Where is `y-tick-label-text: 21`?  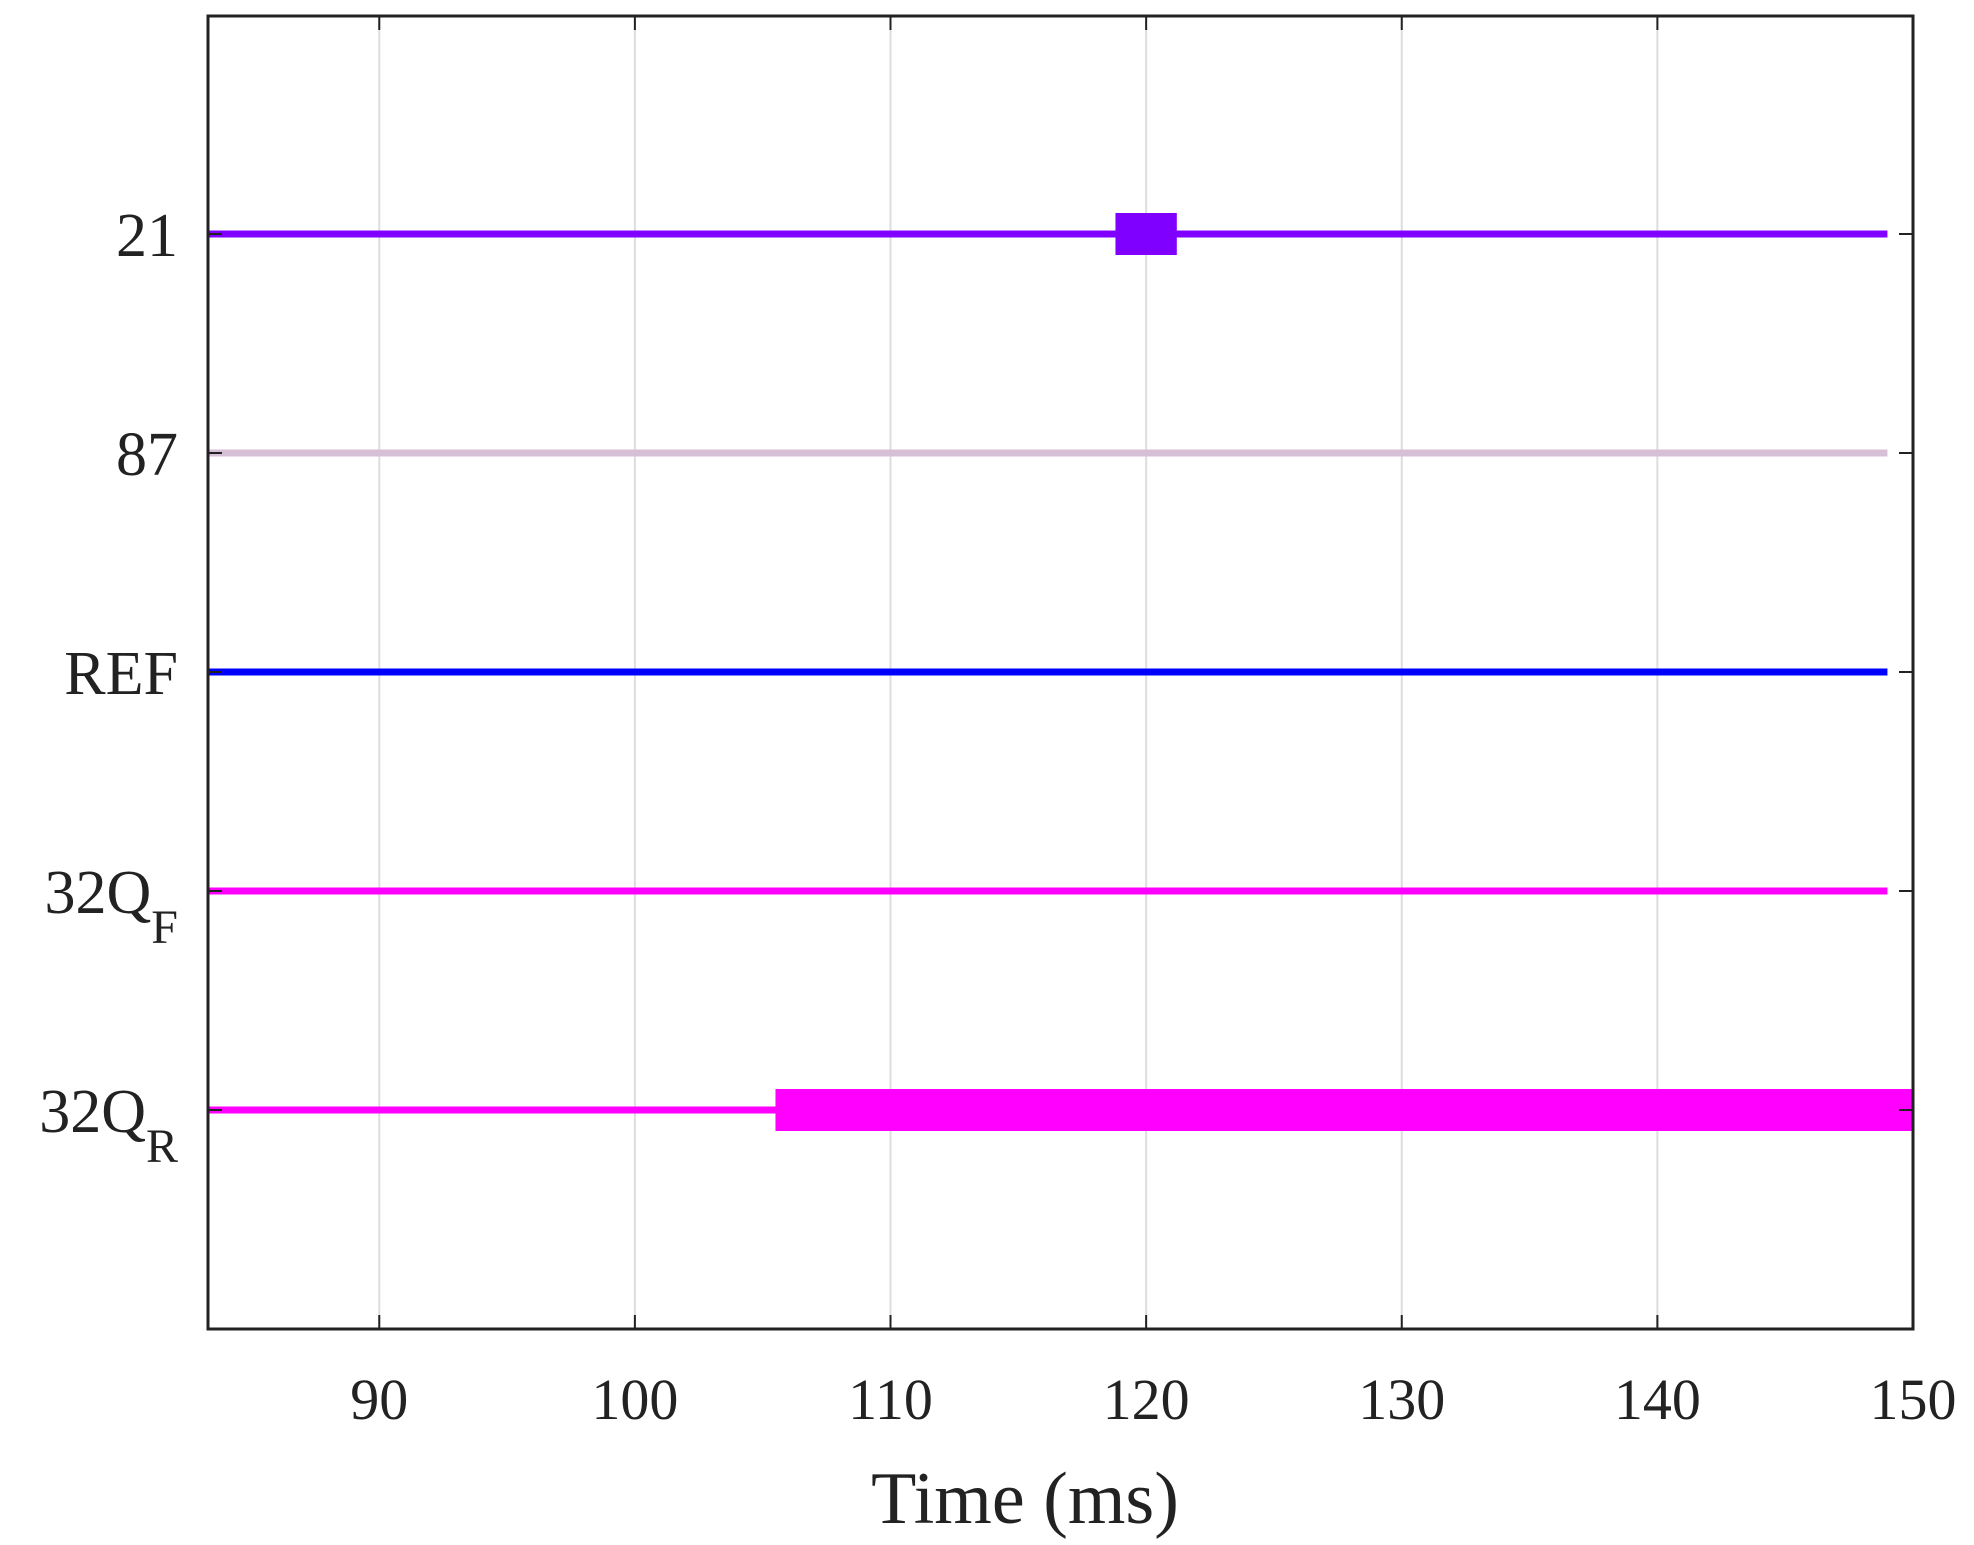
y-tick-label-text: 21 is located at coordinates (147, 236).